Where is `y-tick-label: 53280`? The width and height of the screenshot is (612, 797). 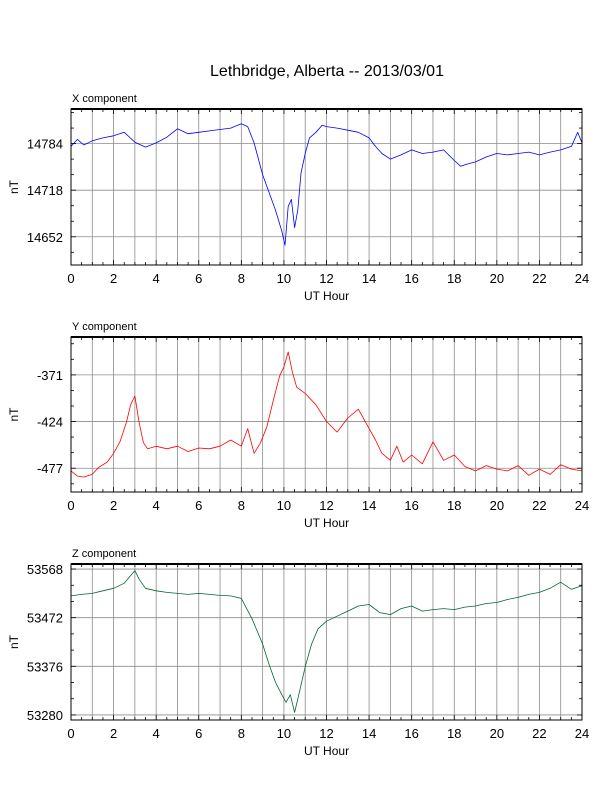
y-tick-label: 53280 is located at coordinates (45, 715).